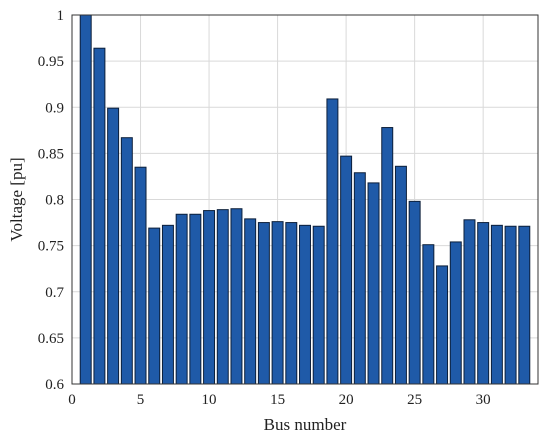 This screenshot has width=550, height=438. What do you see at coordinates (51, 62) in the screenshot?
I see `y-tick-label: 0.95` at bounding box center [51, 62].